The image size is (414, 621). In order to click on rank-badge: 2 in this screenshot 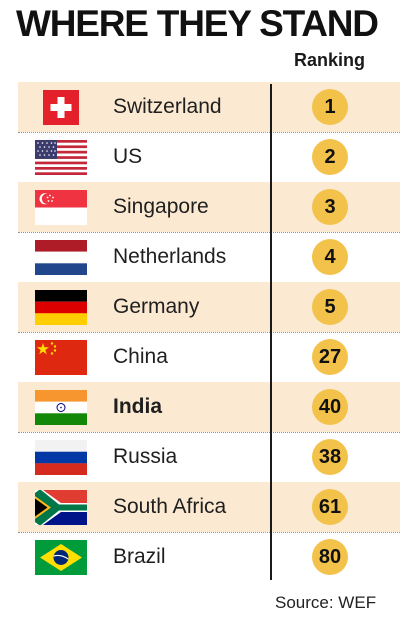, I will do `click(330, 157)`.